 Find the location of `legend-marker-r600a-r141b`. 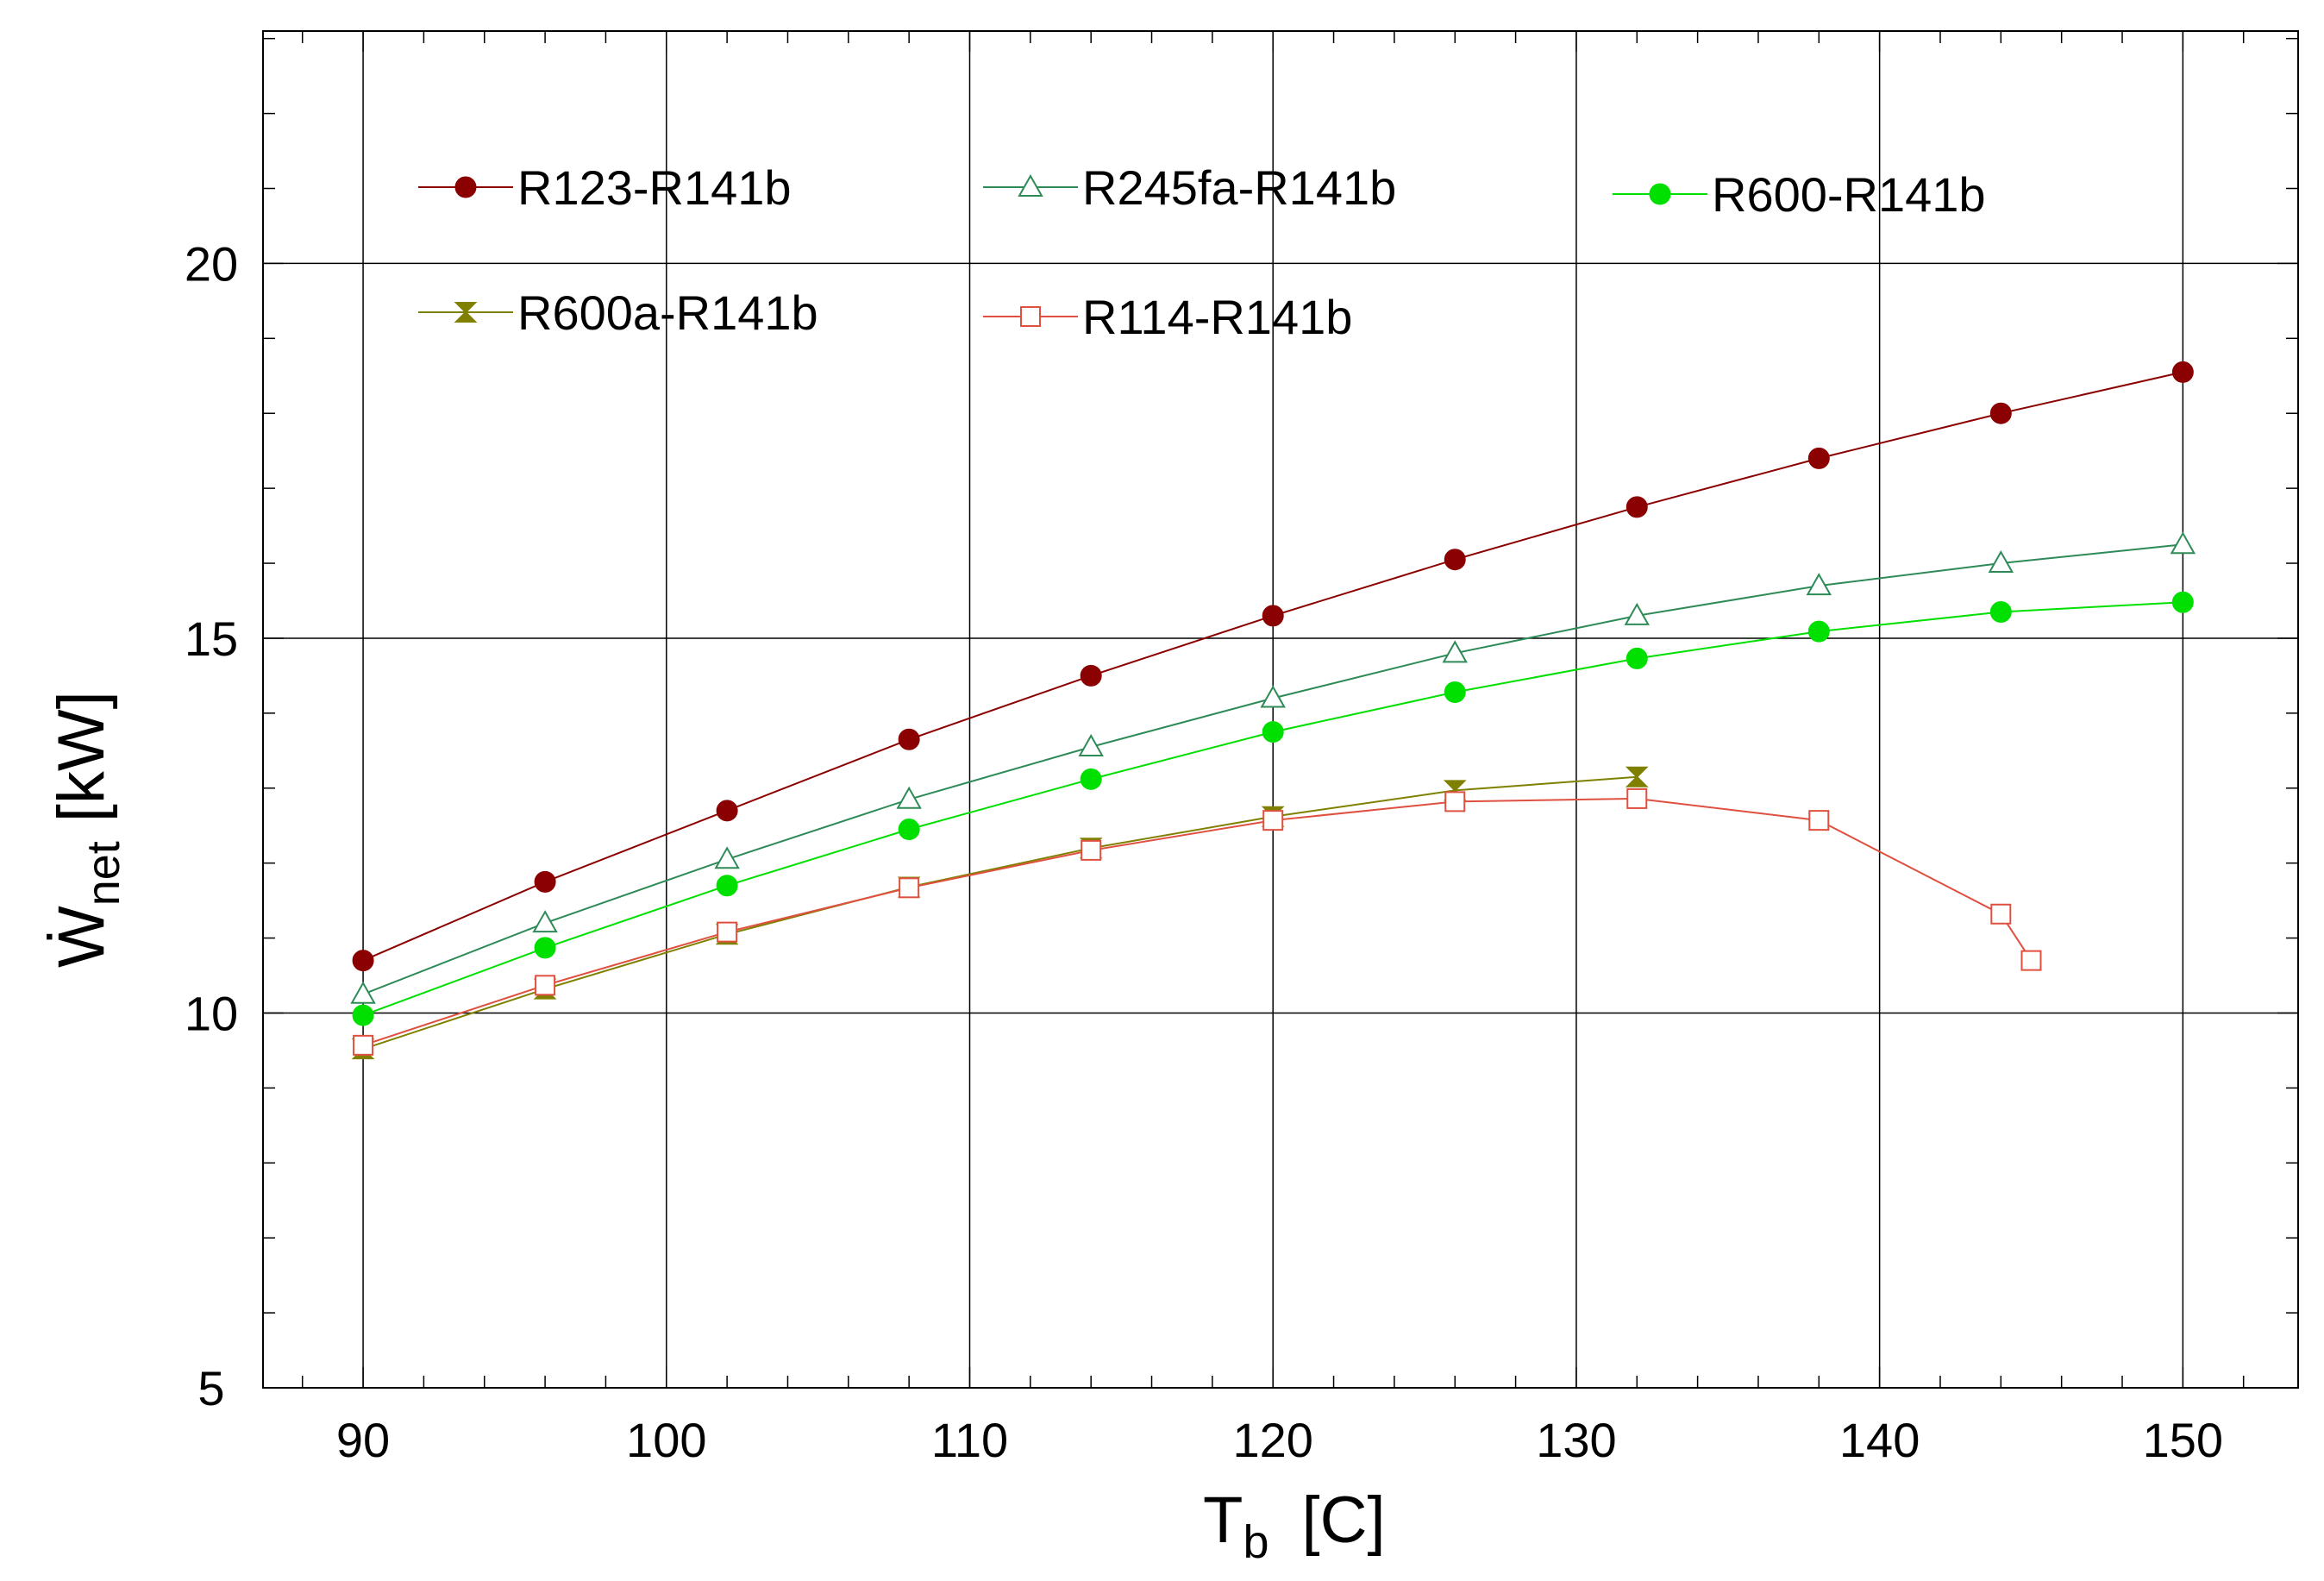

legend-marker-r600a-r141b is located at coordinates (466, 312).